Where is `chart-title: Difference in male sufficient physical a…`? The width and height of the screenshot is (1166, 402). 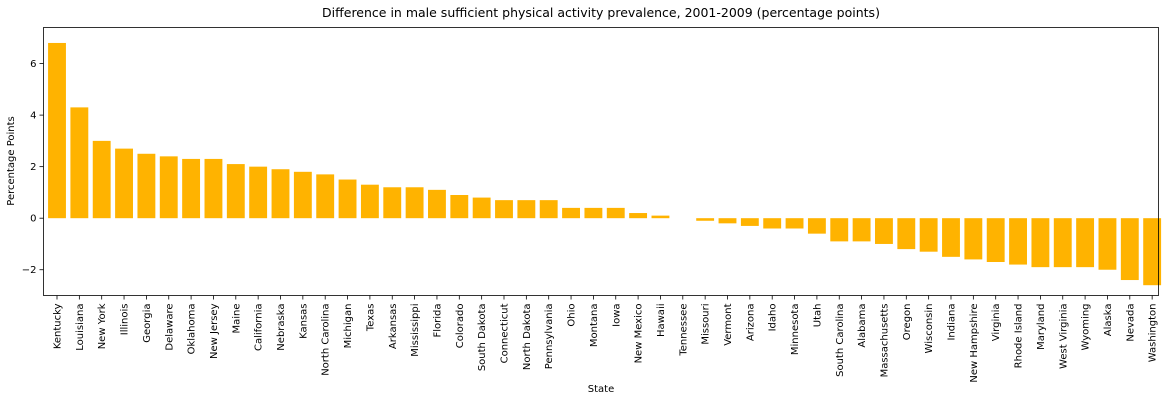
chart-title: Difference in male sufficient physical a… is located at coordinates (601, 12).